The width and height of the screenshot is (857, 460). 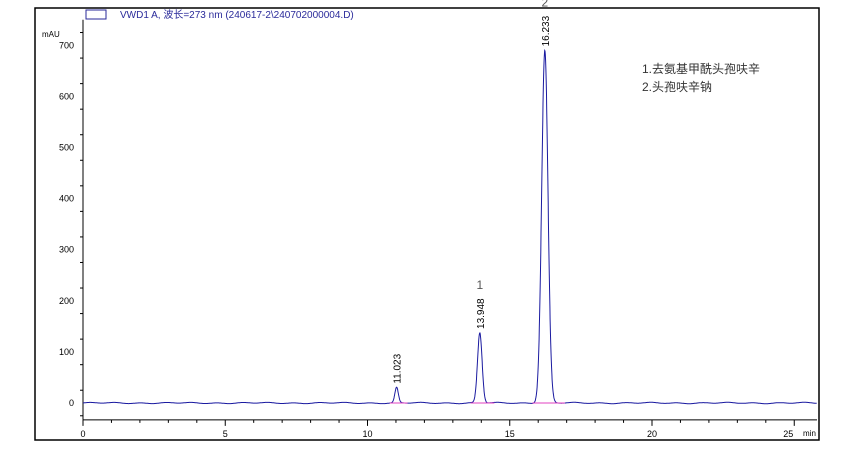 What do you see at coordinates (66, 301) in the screenshot?
I see `y-tick-label: 200` at bounding box center [66, 301].